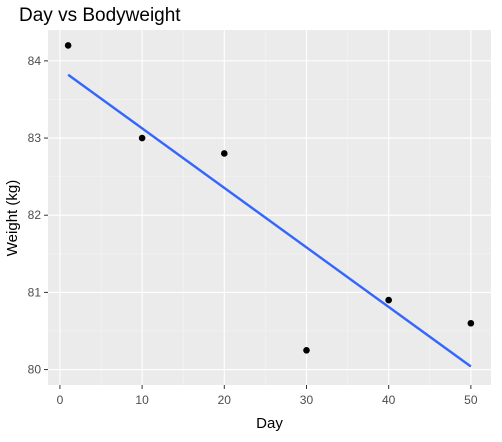  I want to click on y-tick-label: 82, so click(35, 215).